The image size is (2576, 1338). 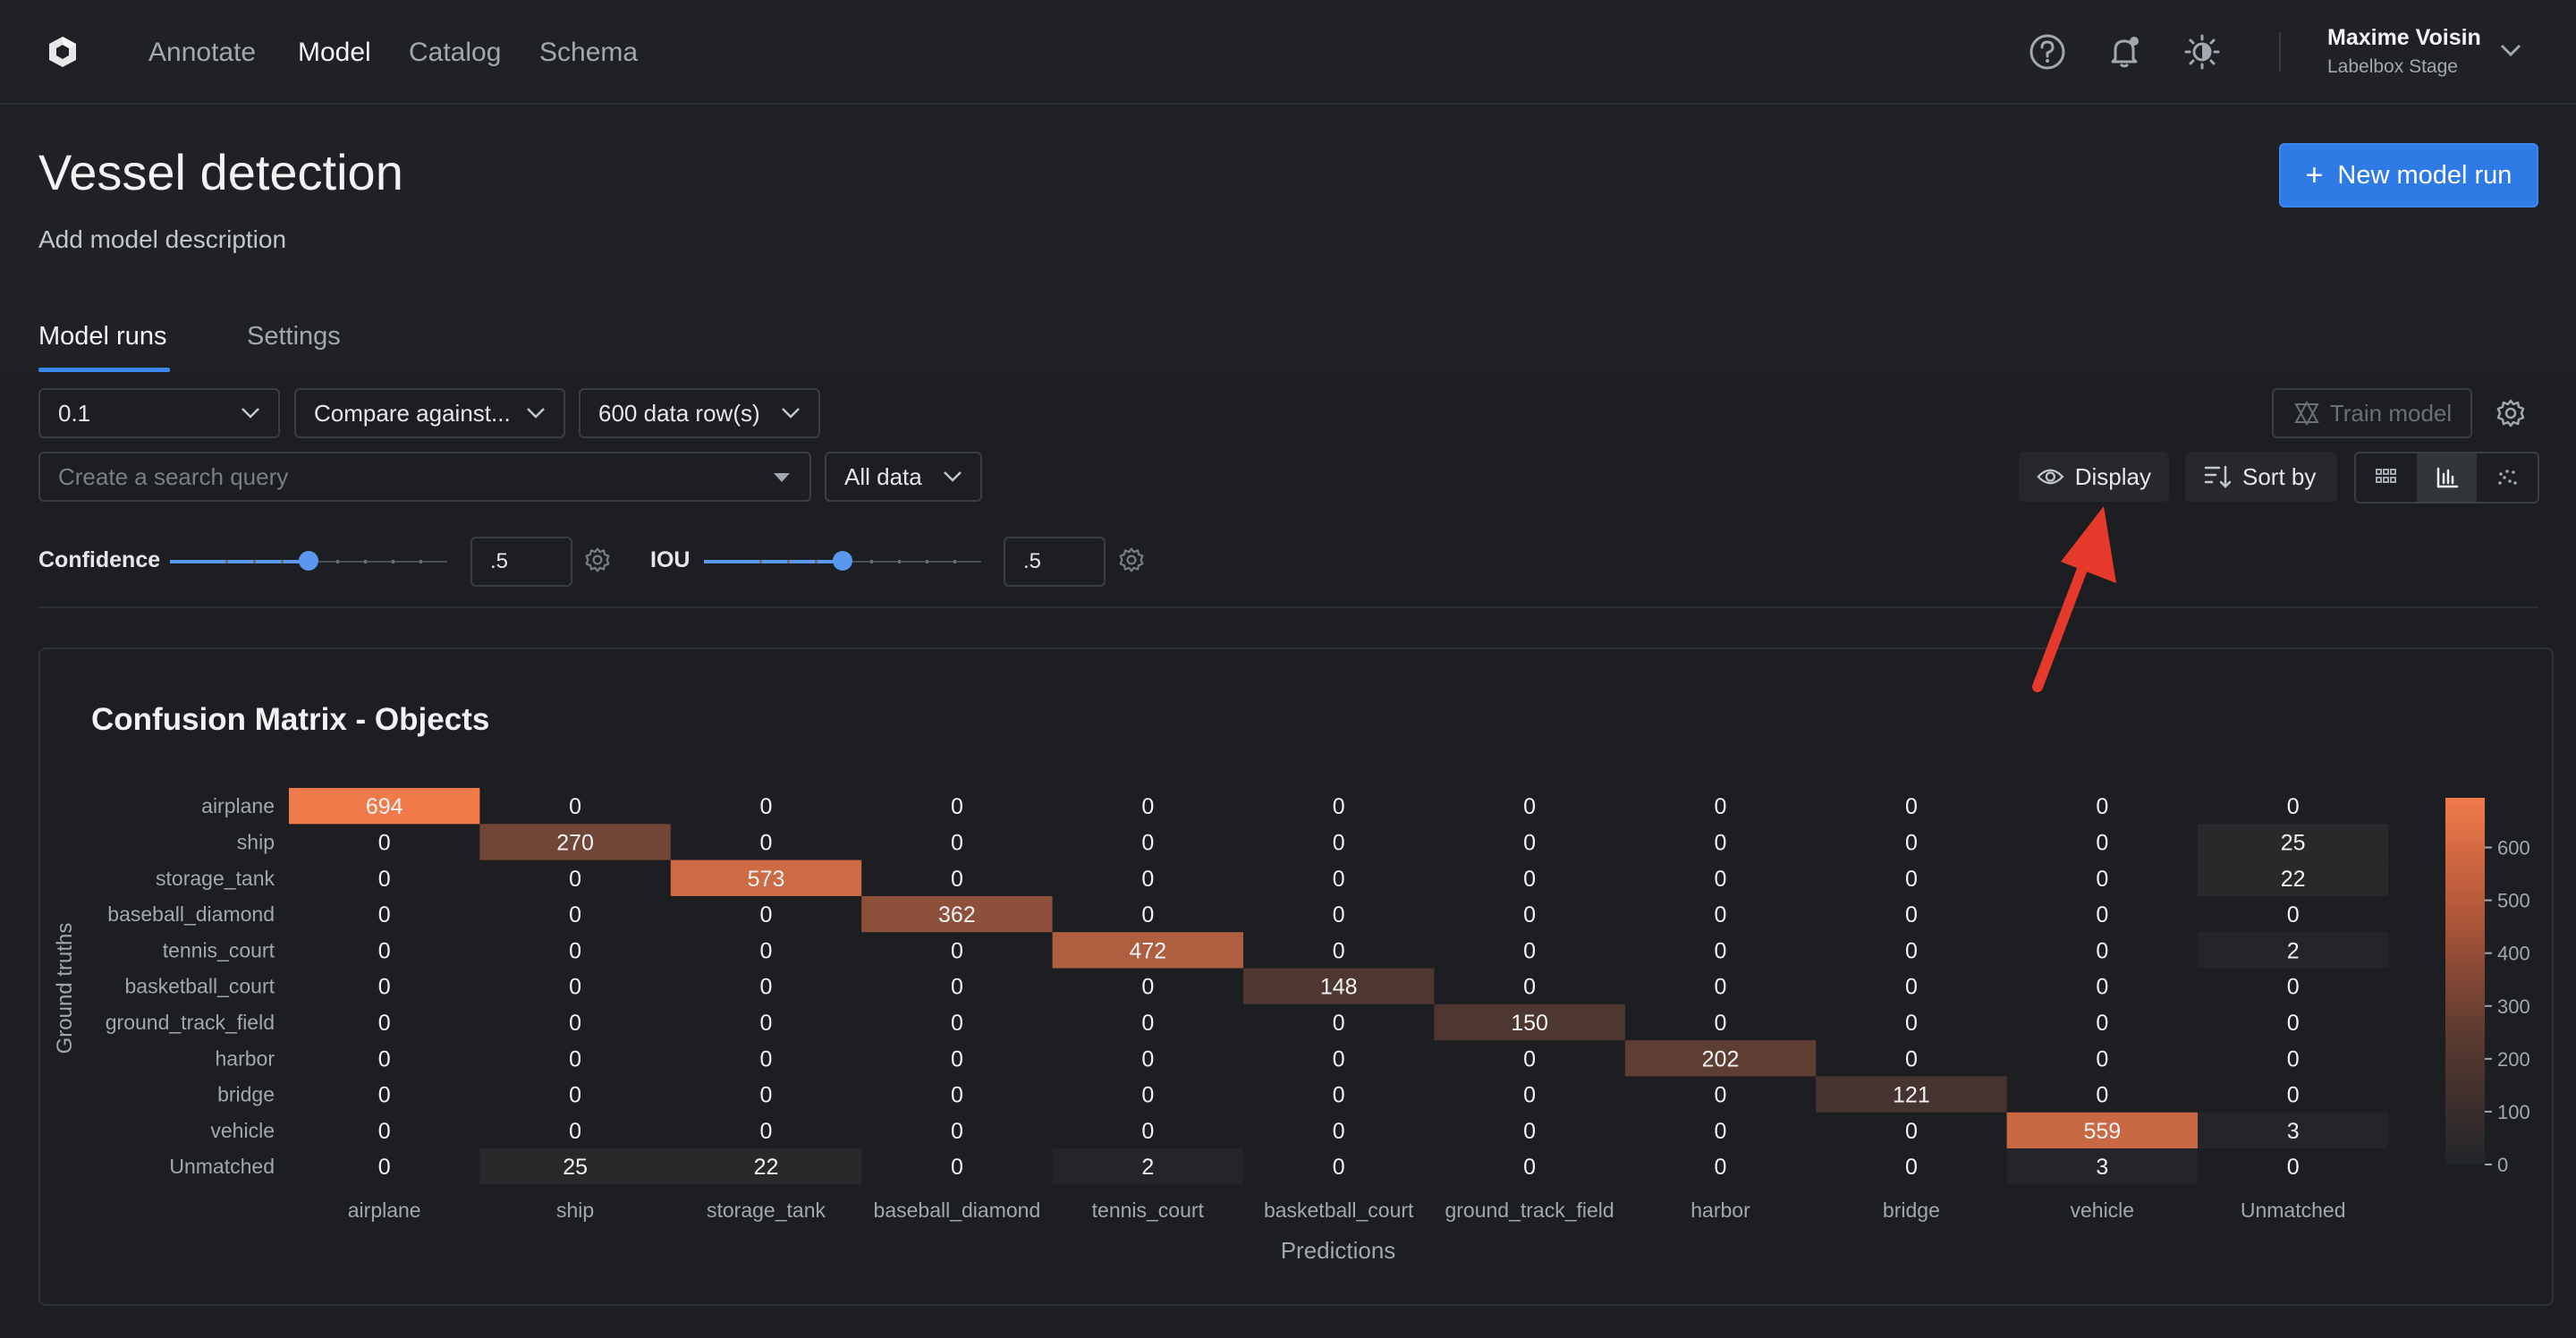 What do you see at coordinates (2202, 52) in the screenshot?
I see `theme-toggle-icon` at bounding box center [2202, 52].